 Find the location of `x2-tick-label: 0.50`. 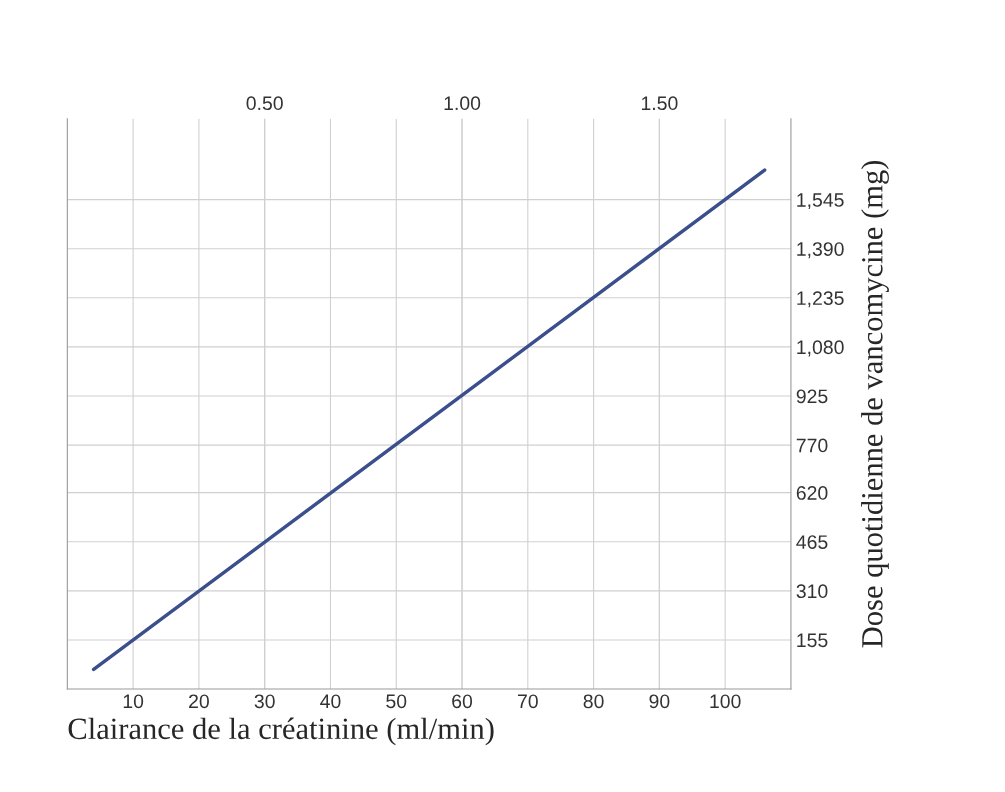

x2-tick-label: 0.50 is located at coordinates (264, 103).